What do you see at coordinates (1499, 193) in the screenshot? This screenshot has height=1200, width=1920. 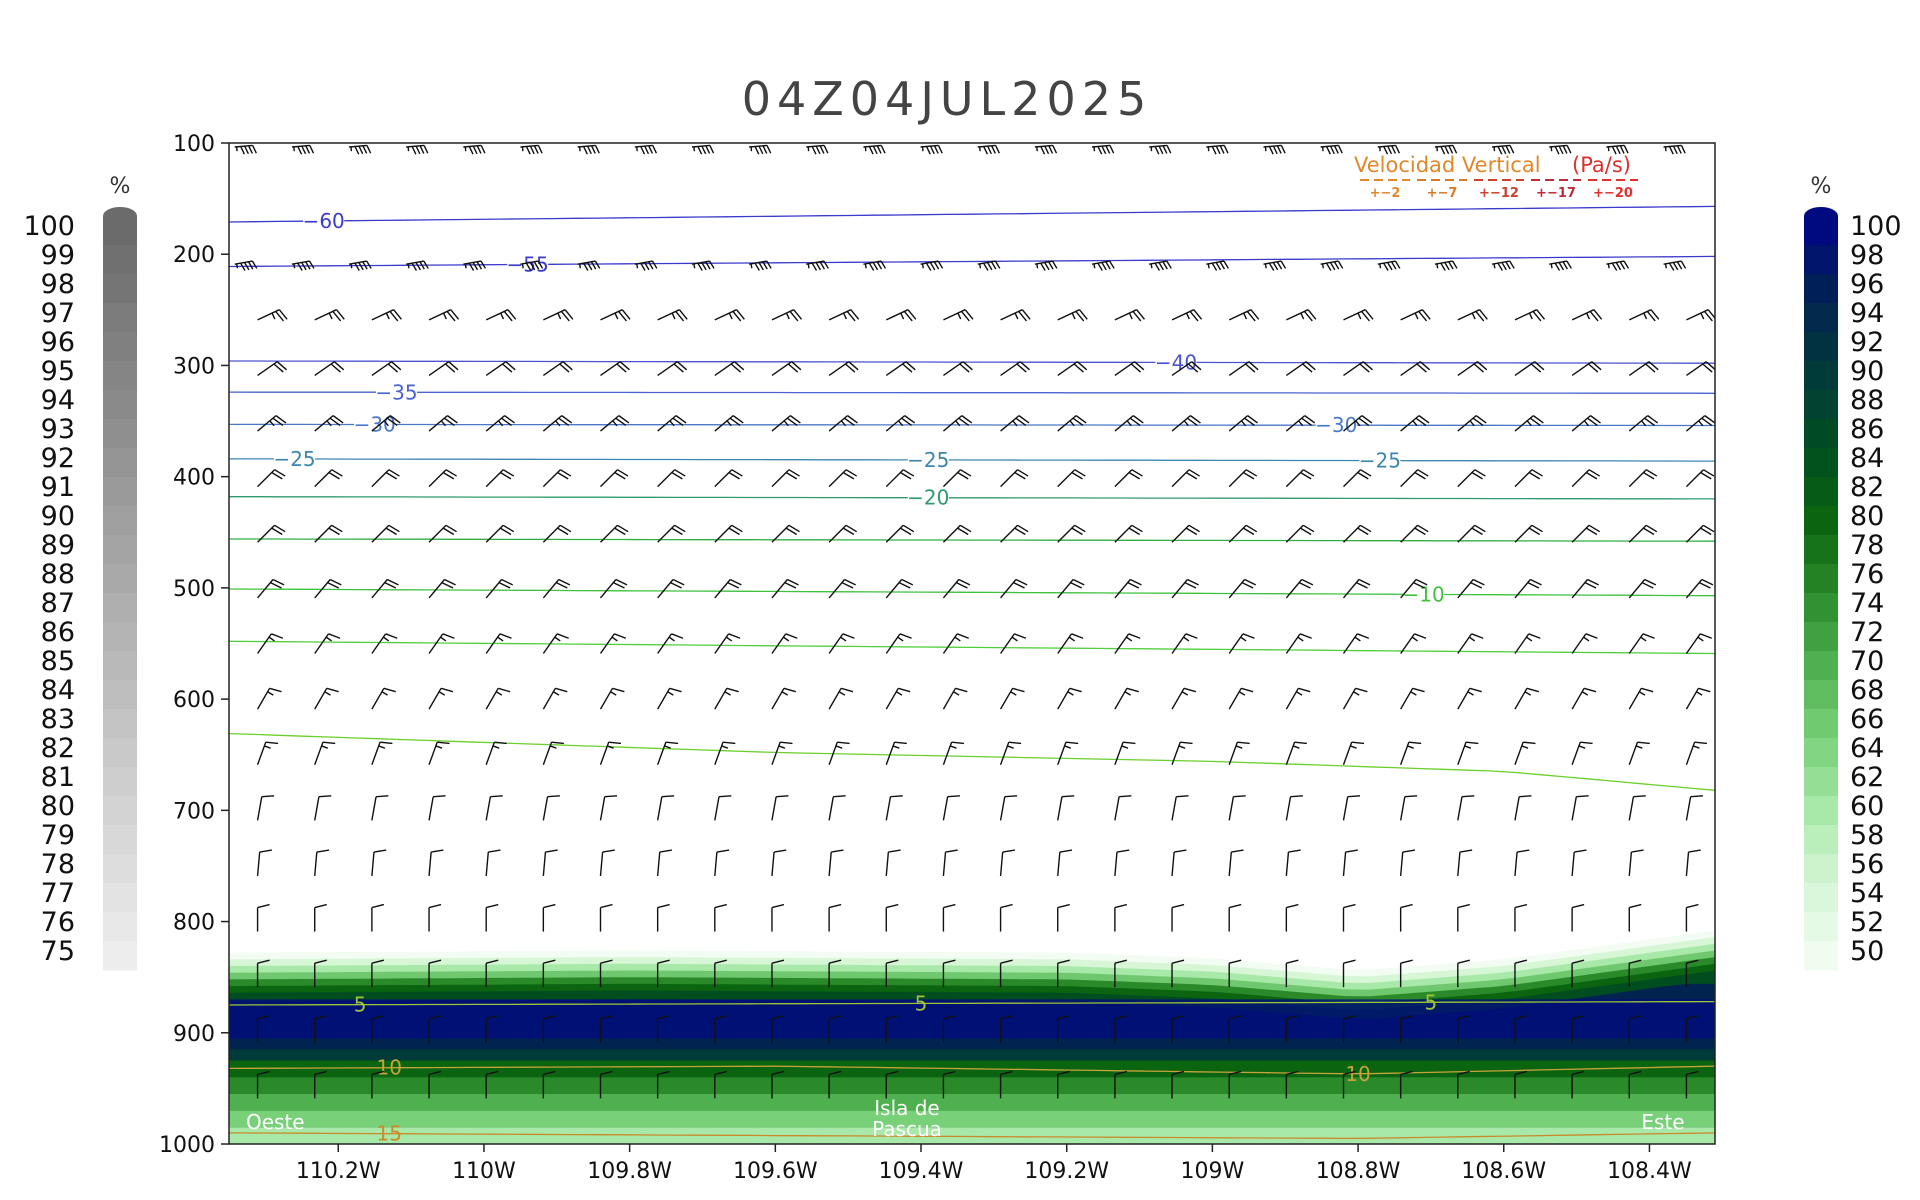 I see `vv-level-label: +−12` at bounding box center [1499, 193].